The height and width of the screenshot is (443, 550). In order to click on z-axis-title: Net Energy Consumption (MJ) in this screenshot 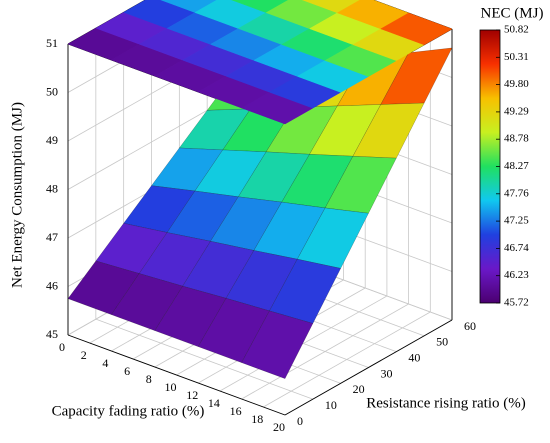, I will do `click(17, 195)`.